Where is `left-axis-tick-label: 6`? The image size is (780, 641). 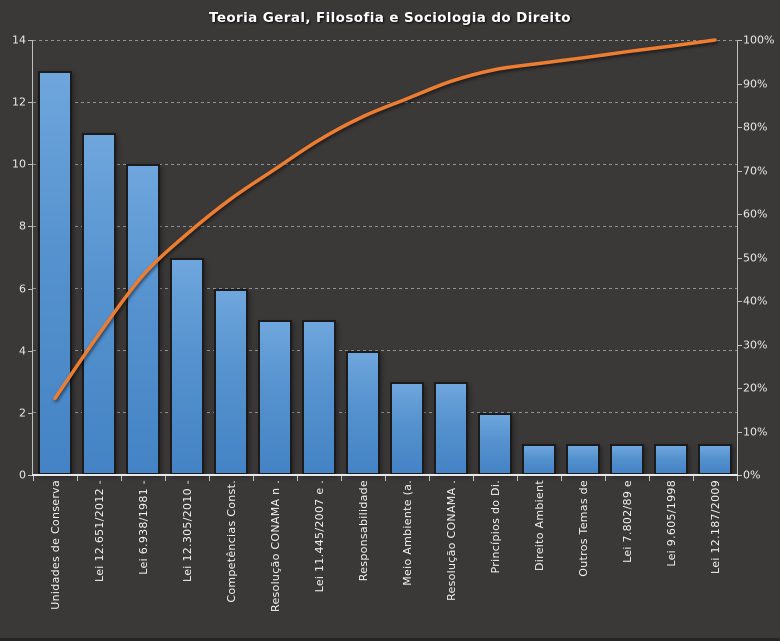
left-axis-tick-label: 6 is located at coordinates (22, 289).